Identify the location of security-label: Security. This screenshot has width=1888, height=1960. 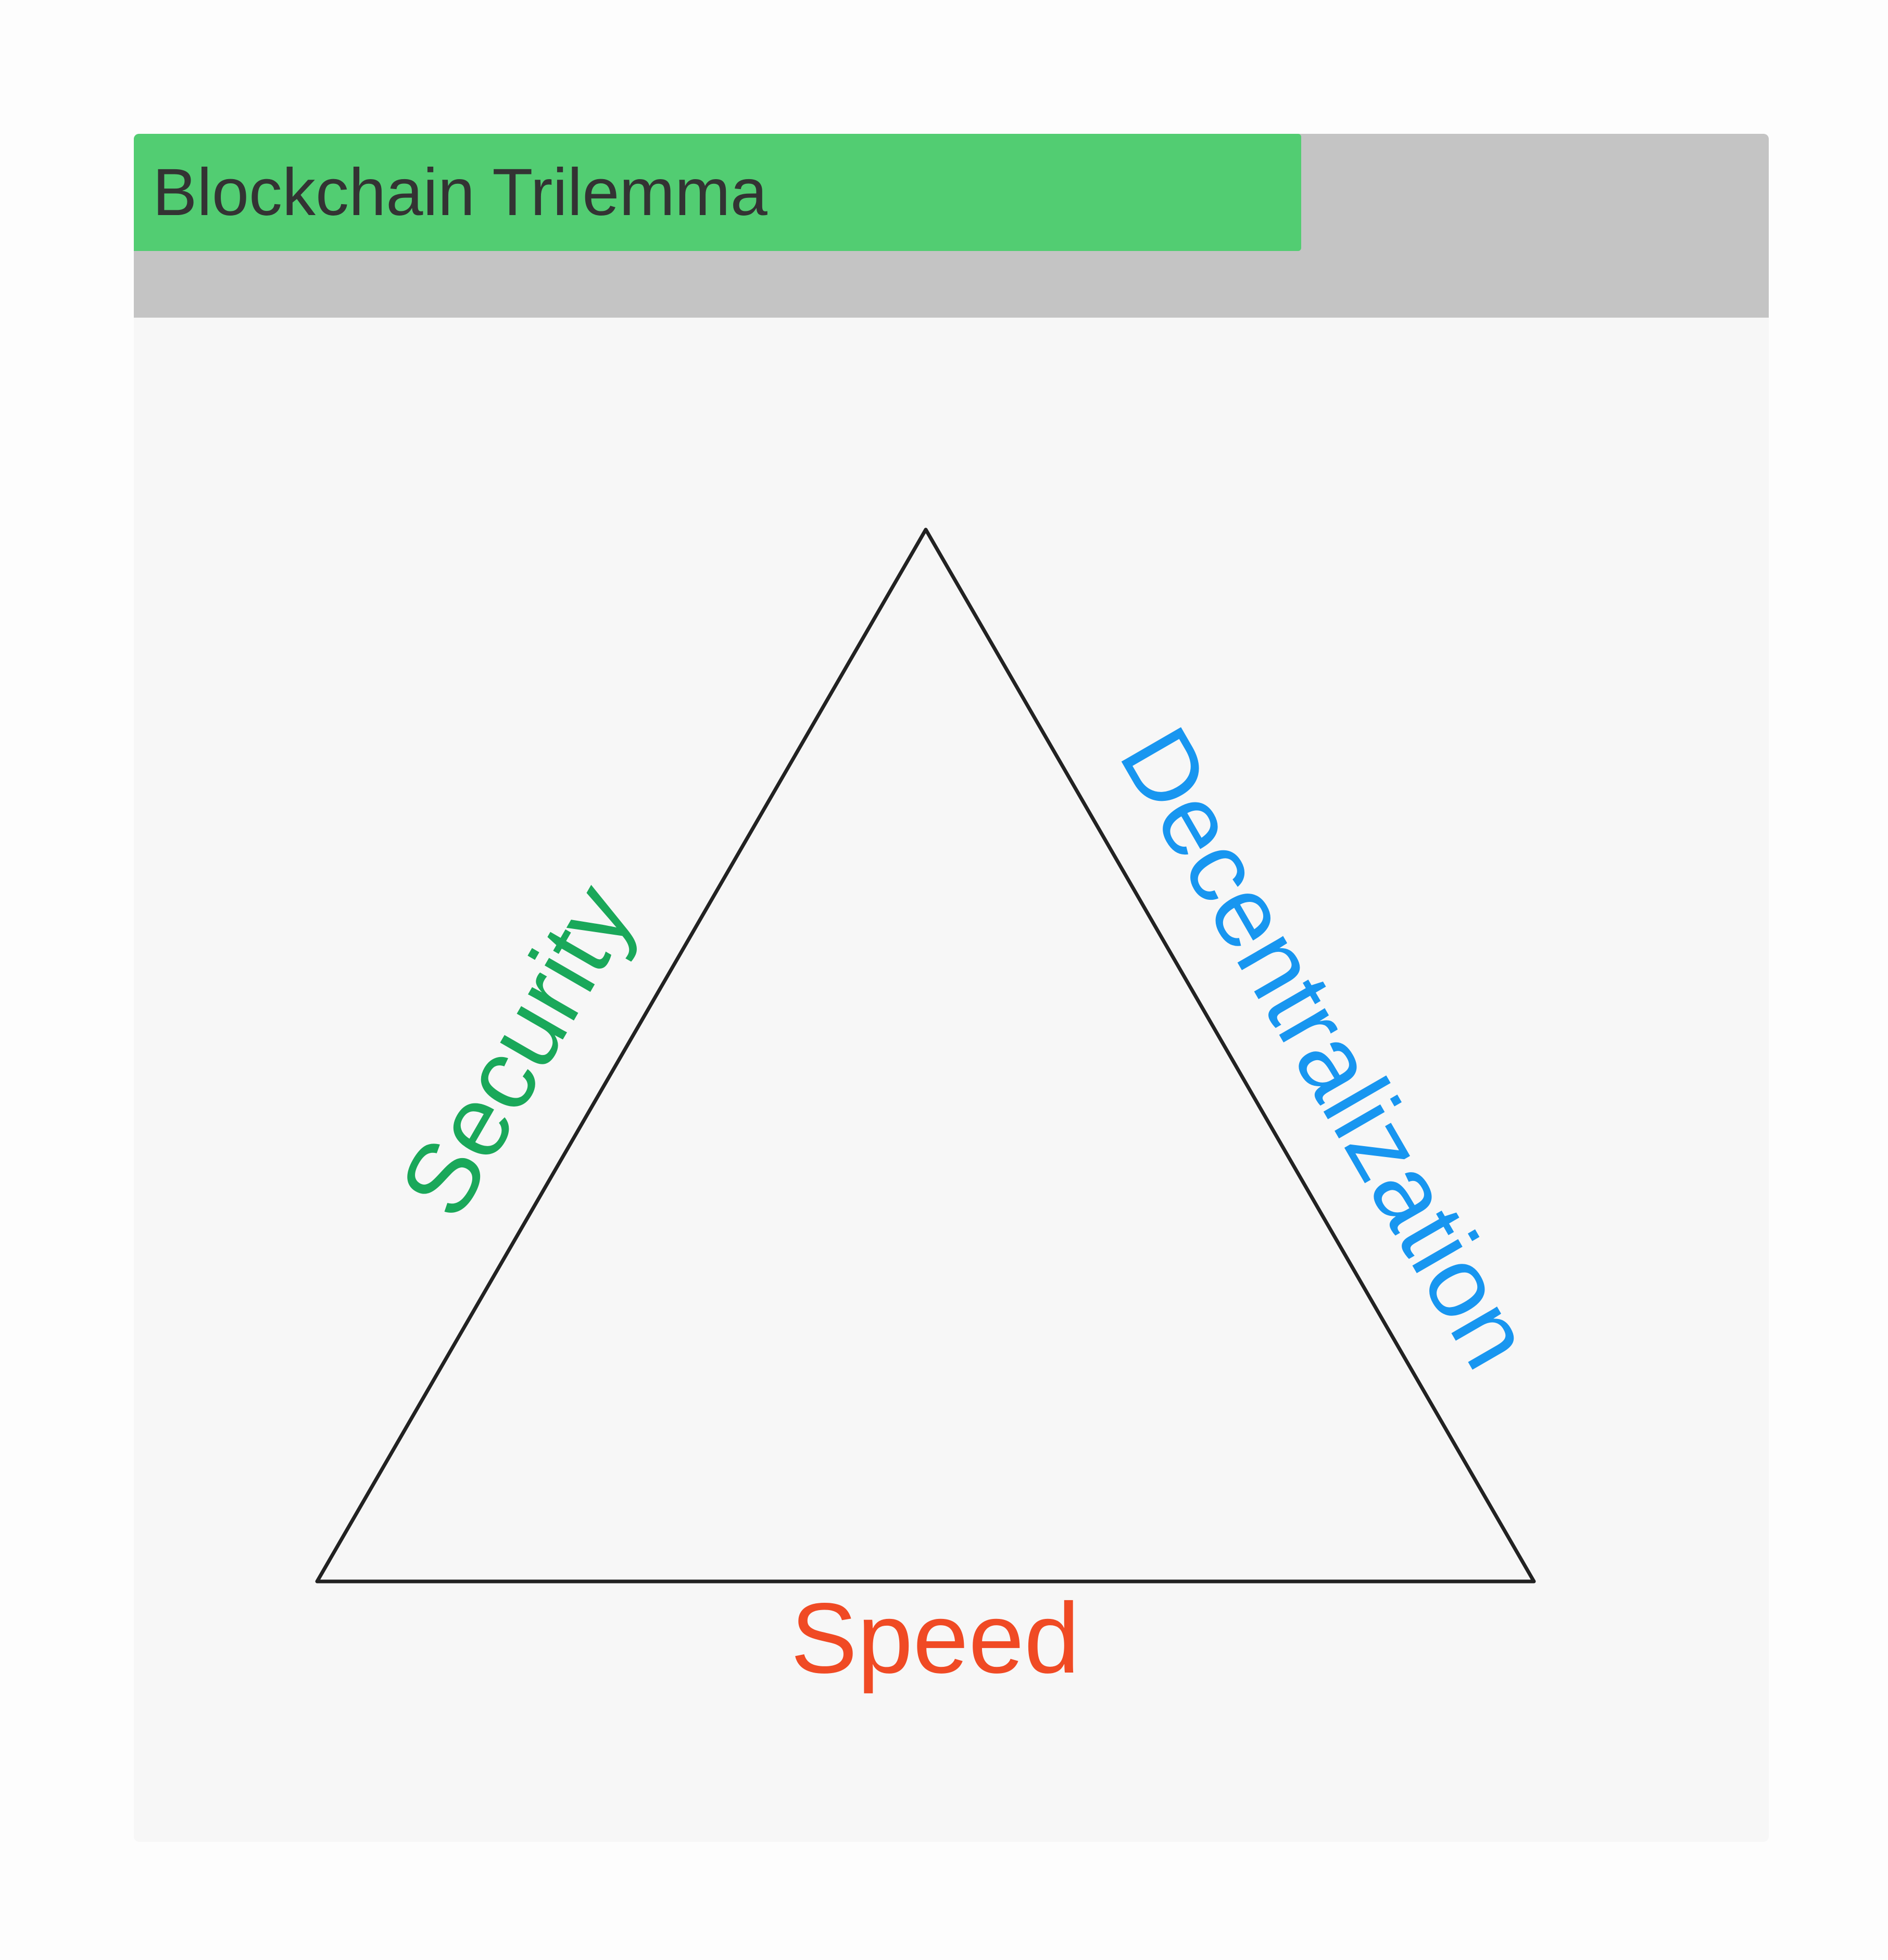
(517, 1050).